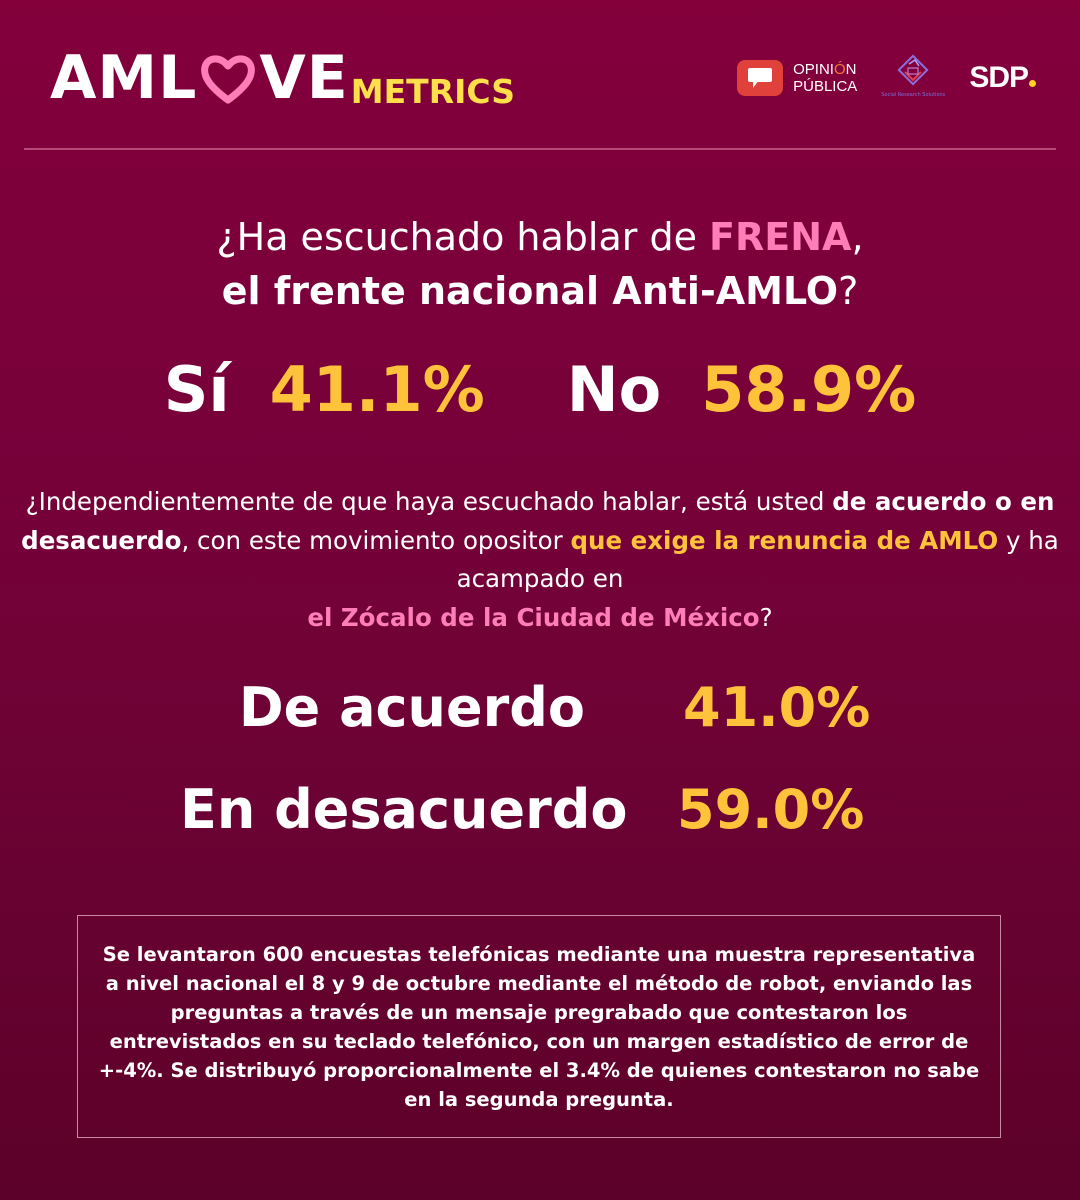 Image resolution: width=1080 pixels, height=1200 pixels. Describe the element at coordinates (848, 291) in the screenshot. I see `q1-question-mark: ?` at that location.